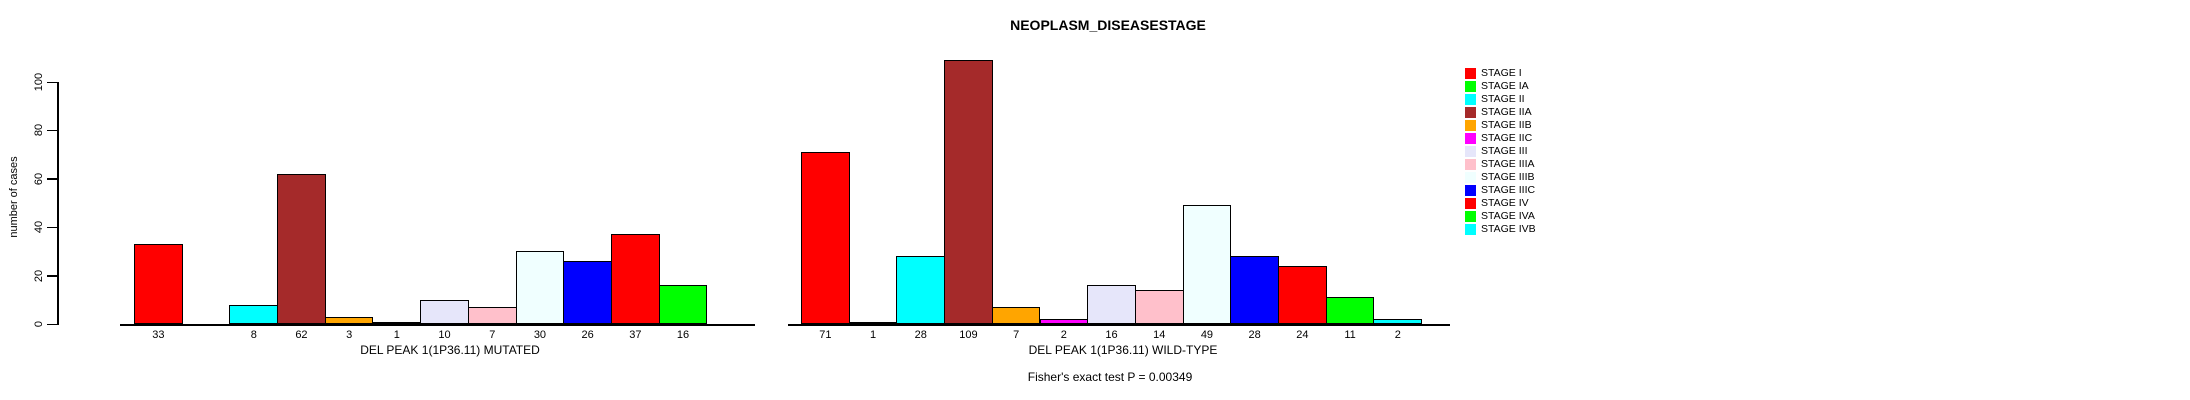  What do you see at coordinates (1159, 335) in the screenshot?
I see `bar-value-label: 14` at bounding box center [1159, 335].